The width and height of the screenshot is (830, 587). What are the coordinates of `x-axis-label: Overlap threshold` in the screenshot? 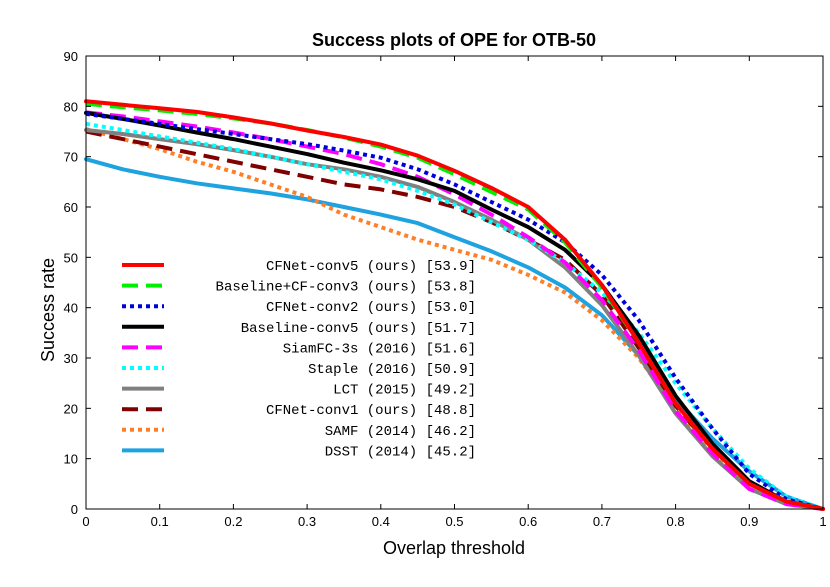 It's located at (454, 548).